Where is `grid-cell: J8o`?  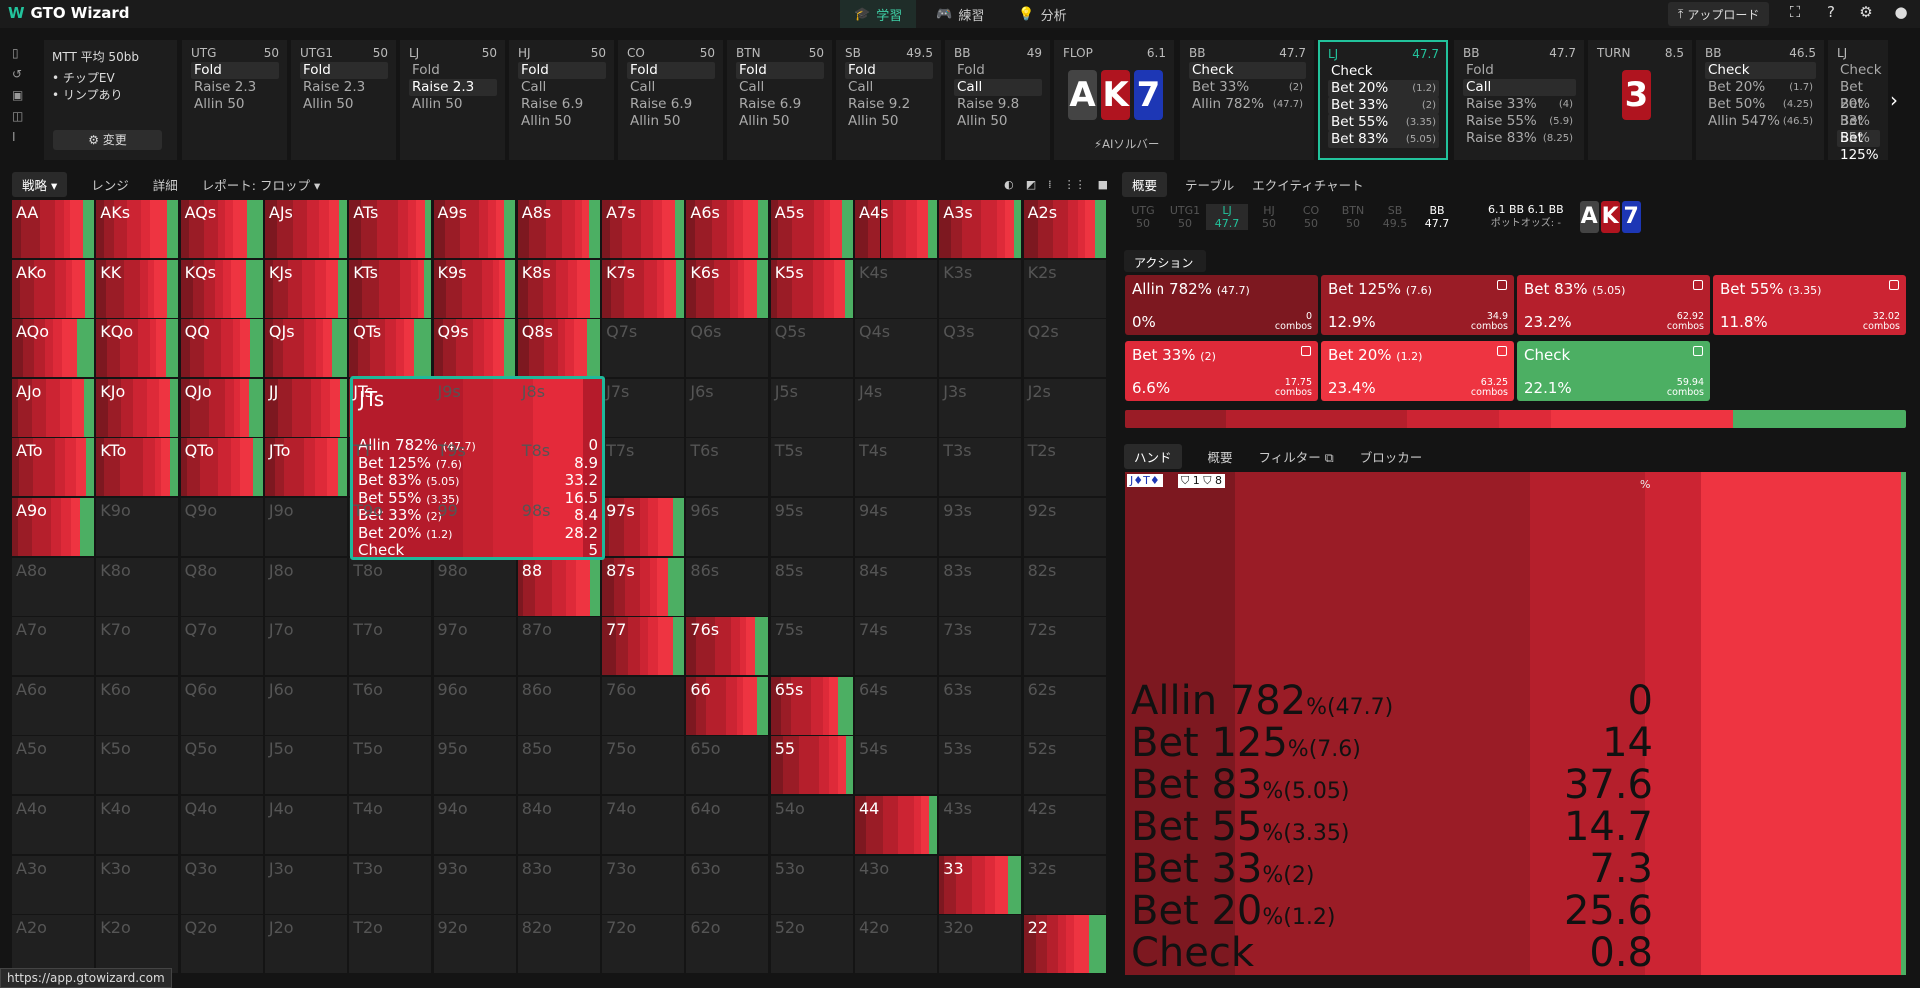
grid-cell: J8o is located at coordinates (305, 586).